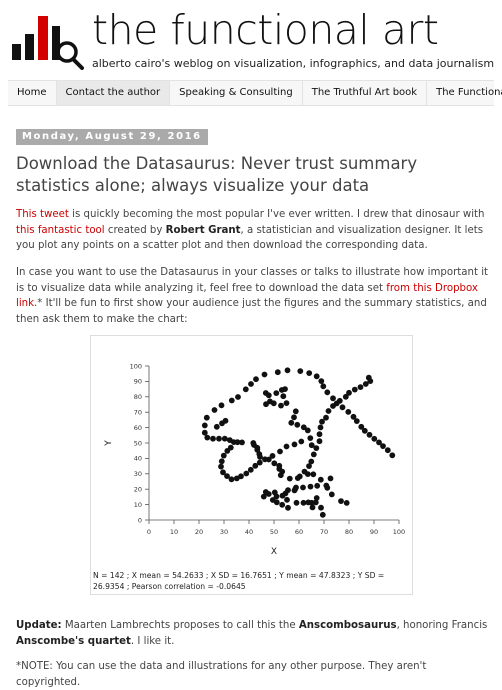 This screenshot has width=502, height=690. I want to click on y-tick-label: 20, so click(138, 490).